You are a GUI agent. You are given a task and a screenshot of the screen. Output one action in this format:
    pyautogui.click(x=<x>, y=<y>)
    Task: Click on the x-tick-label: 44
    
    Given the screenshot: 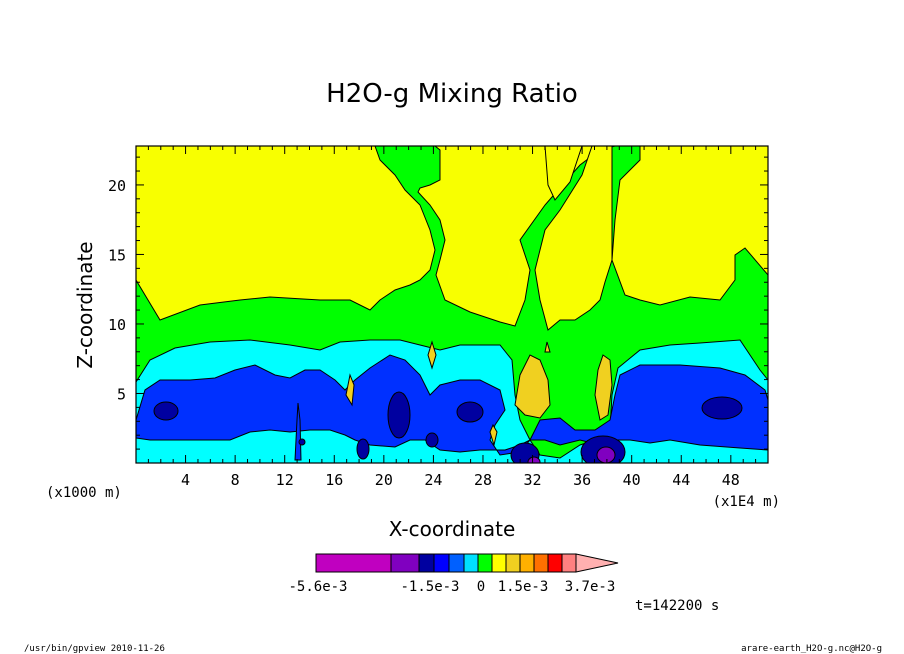 What is the action you would take?
    pyautogui.click(x=681, y=480)
    